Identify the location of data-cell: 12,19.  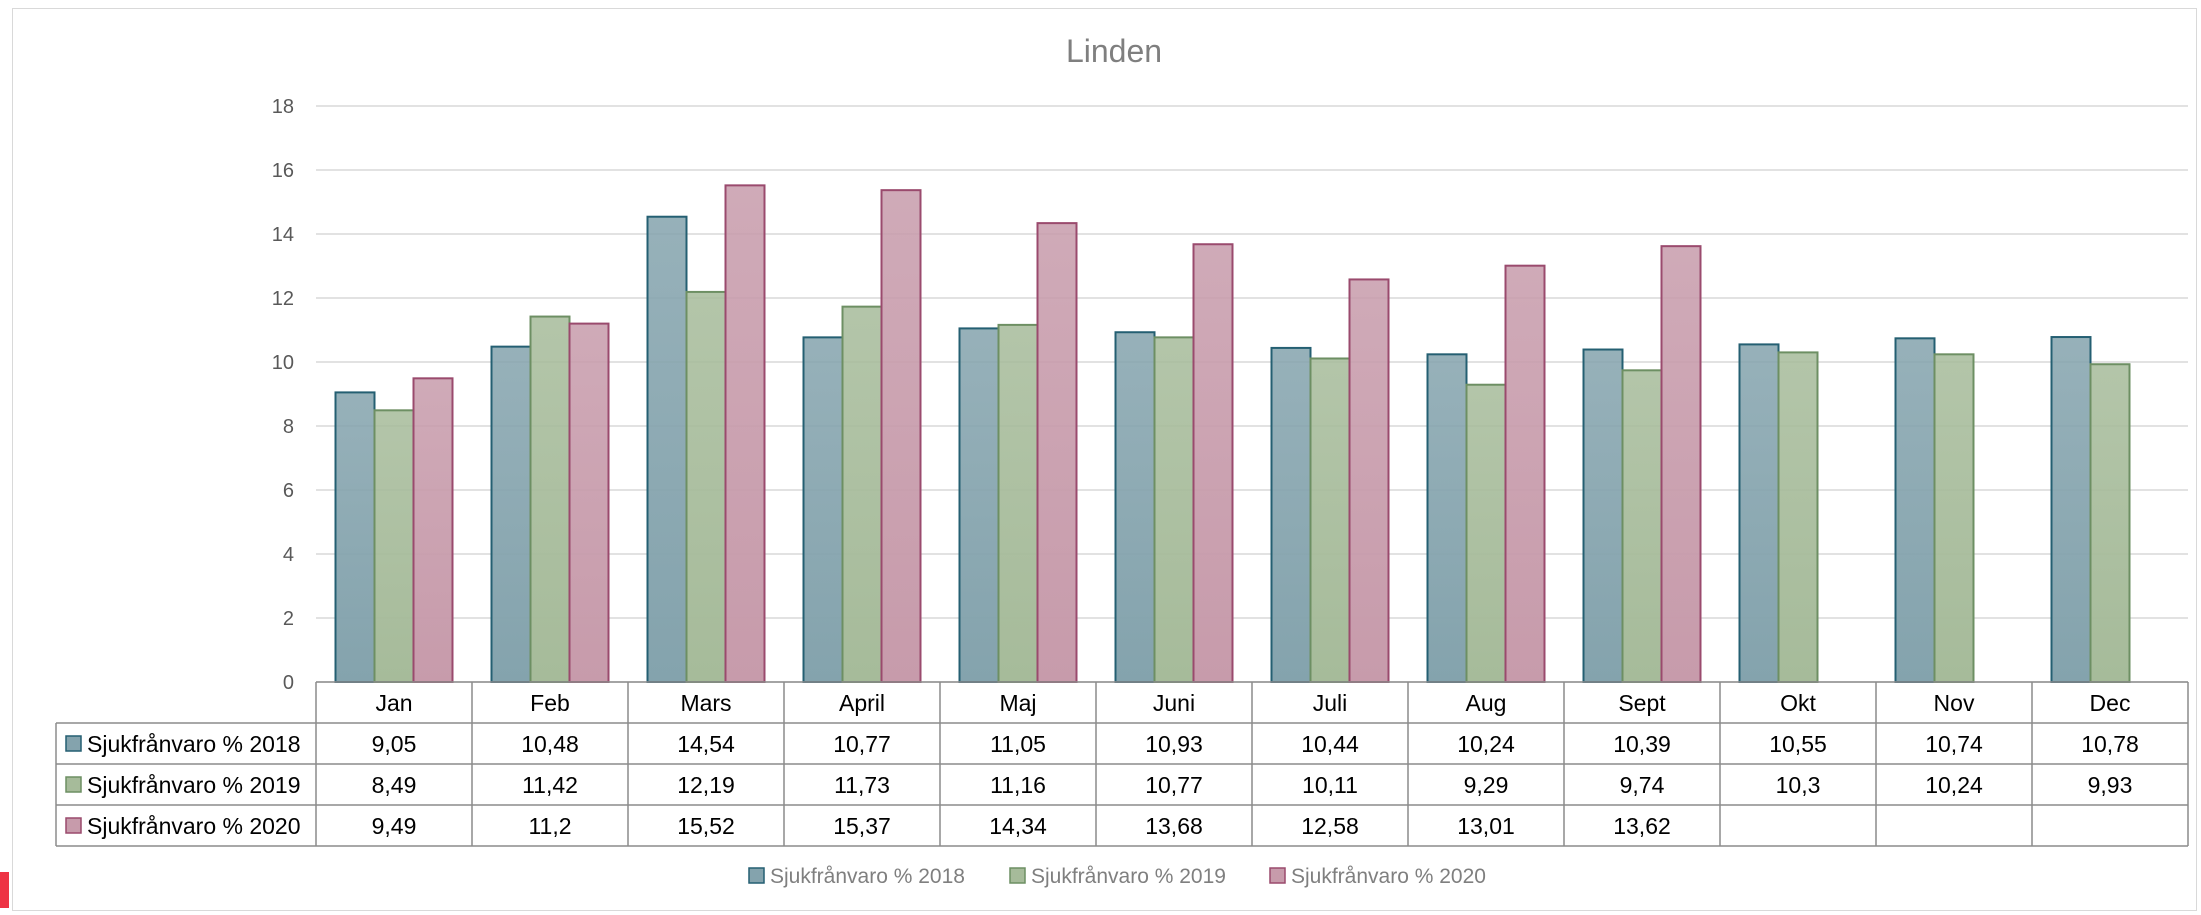
(706, 785).